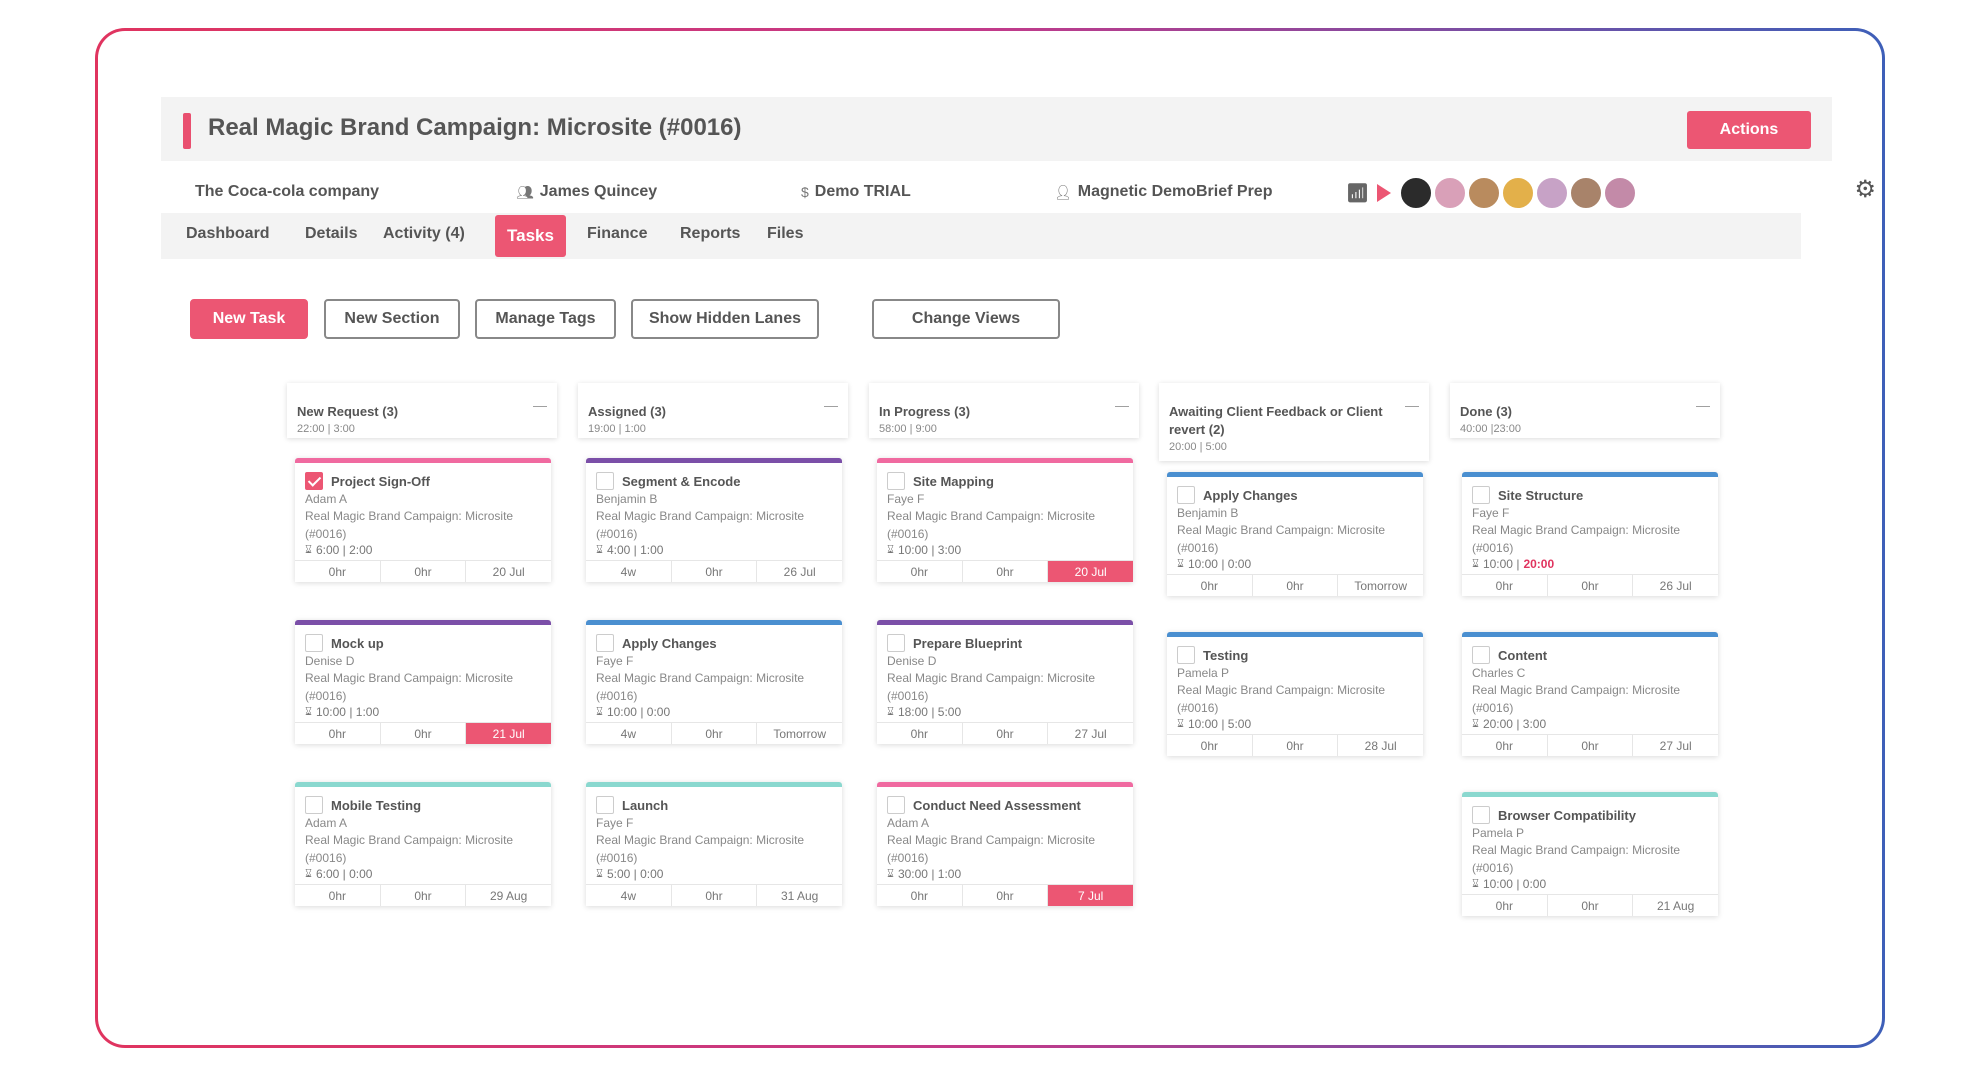  What do you see at coordinates (710, 233) in the screenshot?
I see `tab-reports: Reports` at bounding box center [710, 233].